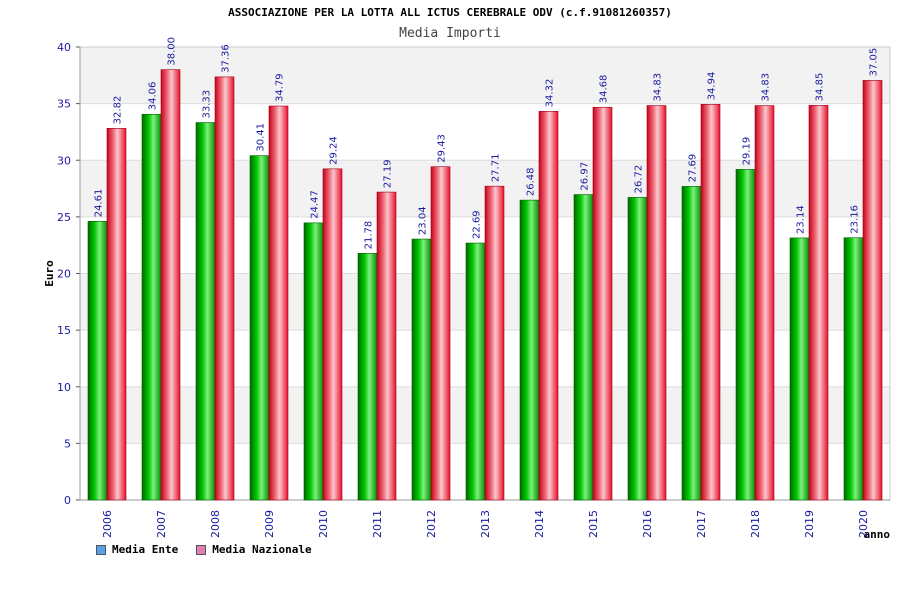 Image resolution: width=900 pixels, height=600 pixels. What do you see at coordinates (64, 104) in the screenshot?
I see `y-tick-label: 35` at bounding box center [64, 104].